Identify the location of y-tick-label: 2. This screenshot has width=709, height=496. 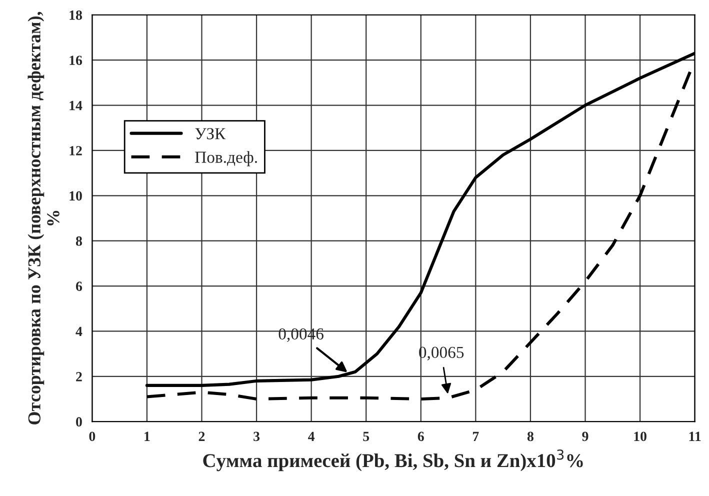
(79, 377).